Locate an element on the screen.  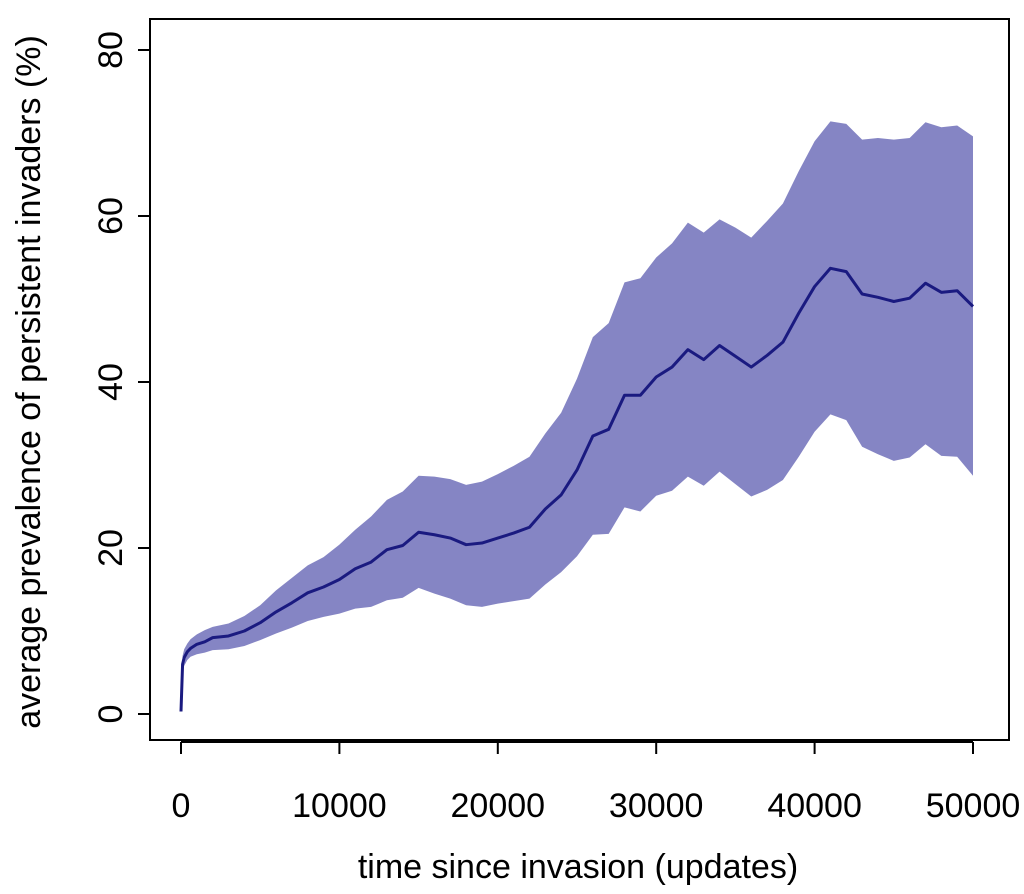
y-tick-label: 60 is located at coordinates (111, 216).